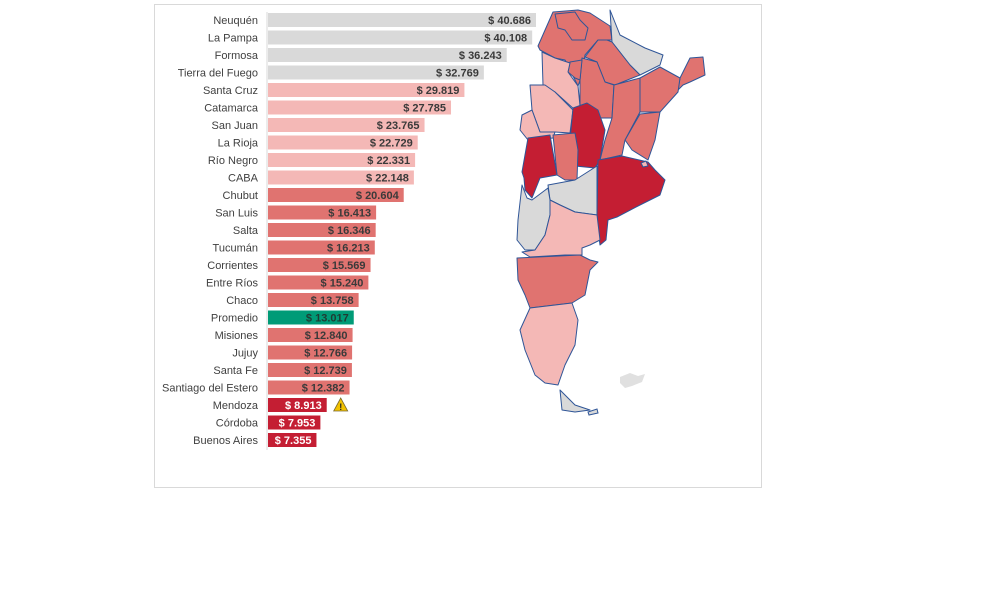  What do you see at coordinates (323, 389) in the screenshot?
I see `value-label: $ 12.382` at bounding box center [323, 389].